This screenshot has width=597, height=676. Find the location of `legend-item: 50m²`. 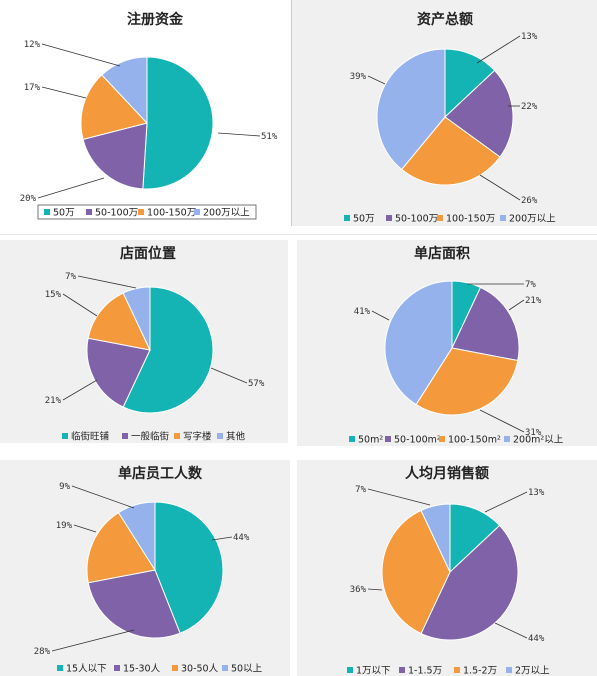

legend-item: 50m² is located at coordinates (370, 440).